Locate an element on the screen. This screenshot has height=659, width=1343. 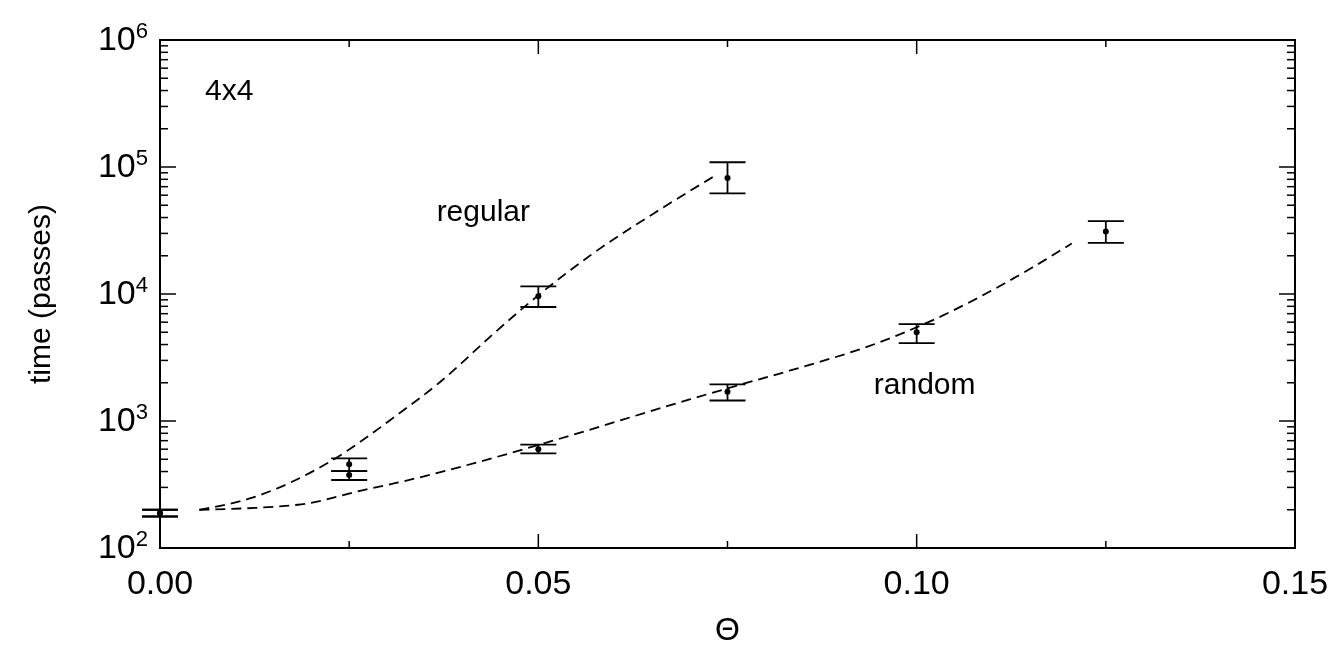
y-tick-label: 10$^{3}$ is located at coordinates (122, 418).